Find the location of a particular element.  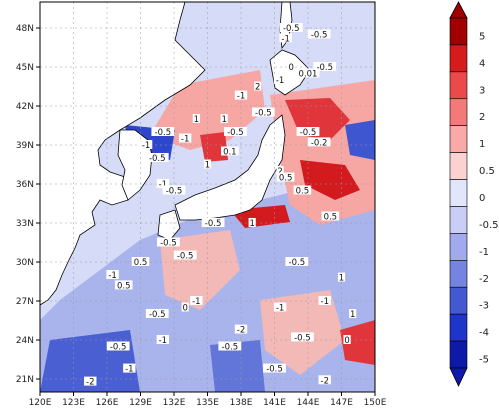

land-kyushu is located at coordinates (169, 225).